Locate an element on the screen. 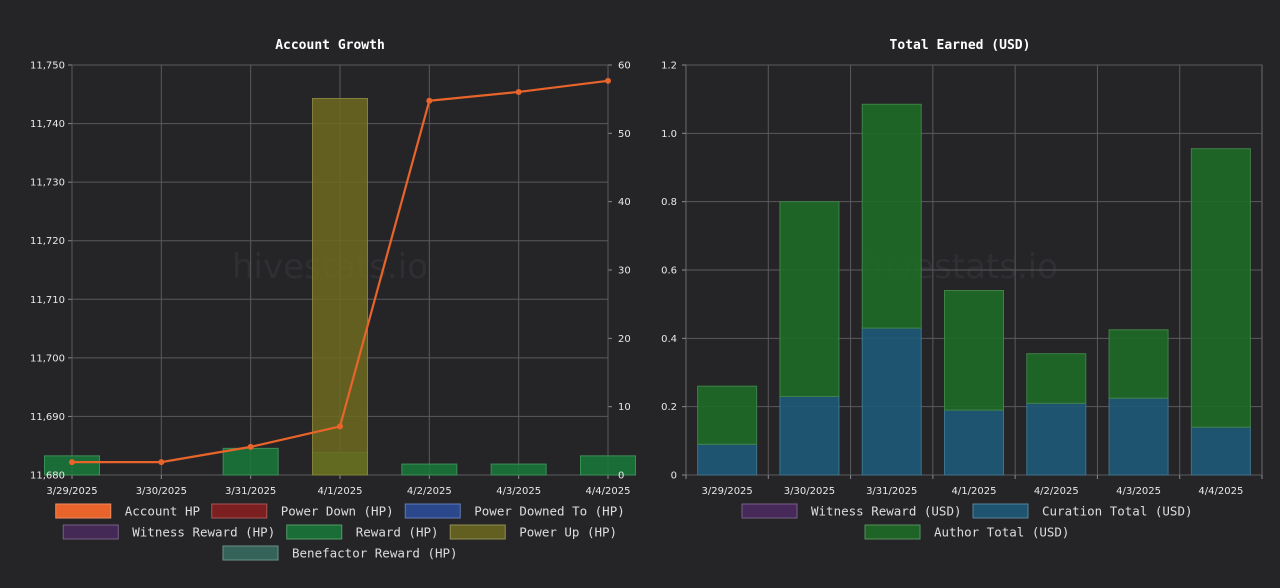 This screenshot has width=1280, height=588. y-right-tick-label: 30 is located at coordinates (624, 271).